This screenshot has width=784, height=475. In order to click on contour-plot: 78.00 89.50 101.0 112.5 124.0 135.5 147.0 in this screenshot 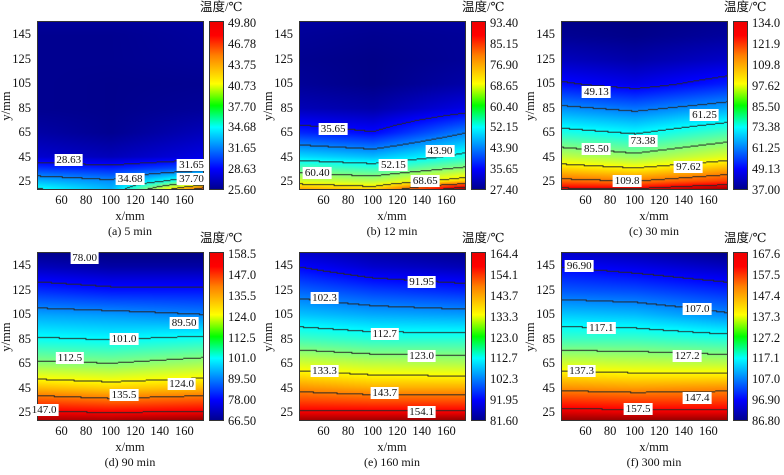, I will do `click(116, 336)`.